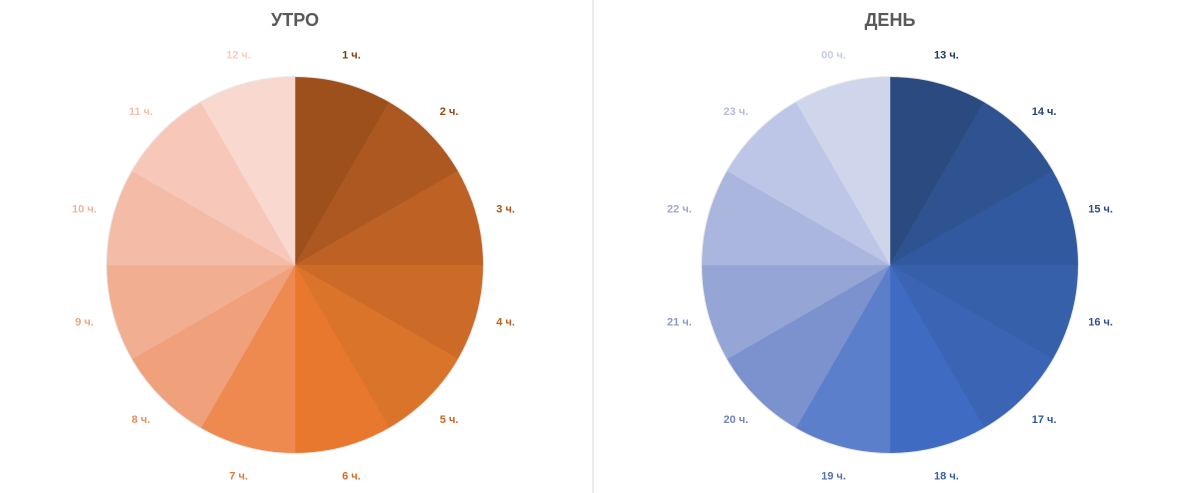 This screenshot has width=1185, height=493. I want to click on day-slice-label-6: 18 ч., so click(946, 477).